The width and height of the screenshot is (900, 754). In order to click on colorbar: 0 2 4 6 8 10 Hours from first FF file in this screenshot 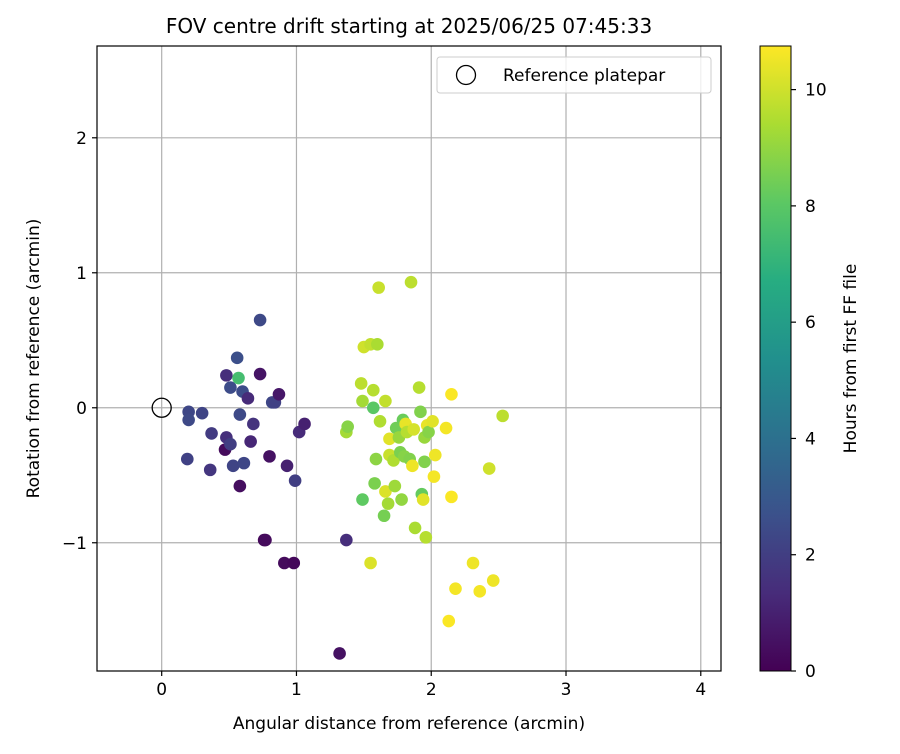, I will do `click(810, 363)`.